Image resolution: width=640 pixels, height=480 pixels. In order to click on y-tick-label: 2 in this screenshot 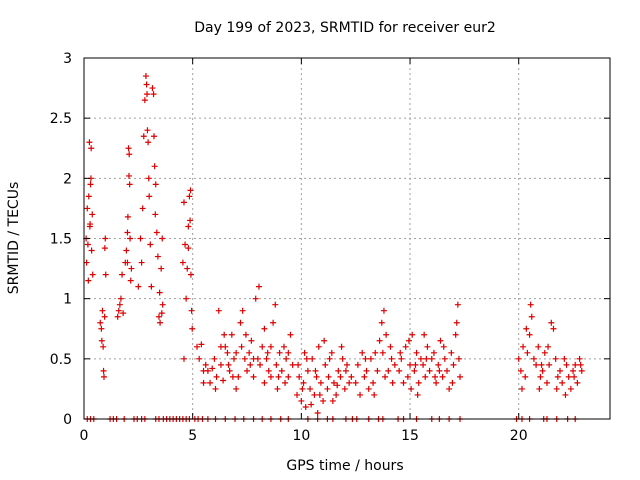, I will do `click(67, 179)`.